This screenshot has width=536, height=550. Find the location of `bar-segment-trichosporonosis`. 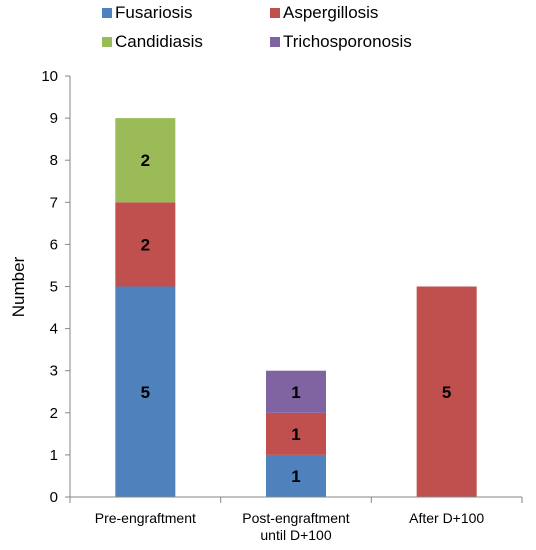

bar-segment-trichosporonosis is located at coordinates (296, 391).